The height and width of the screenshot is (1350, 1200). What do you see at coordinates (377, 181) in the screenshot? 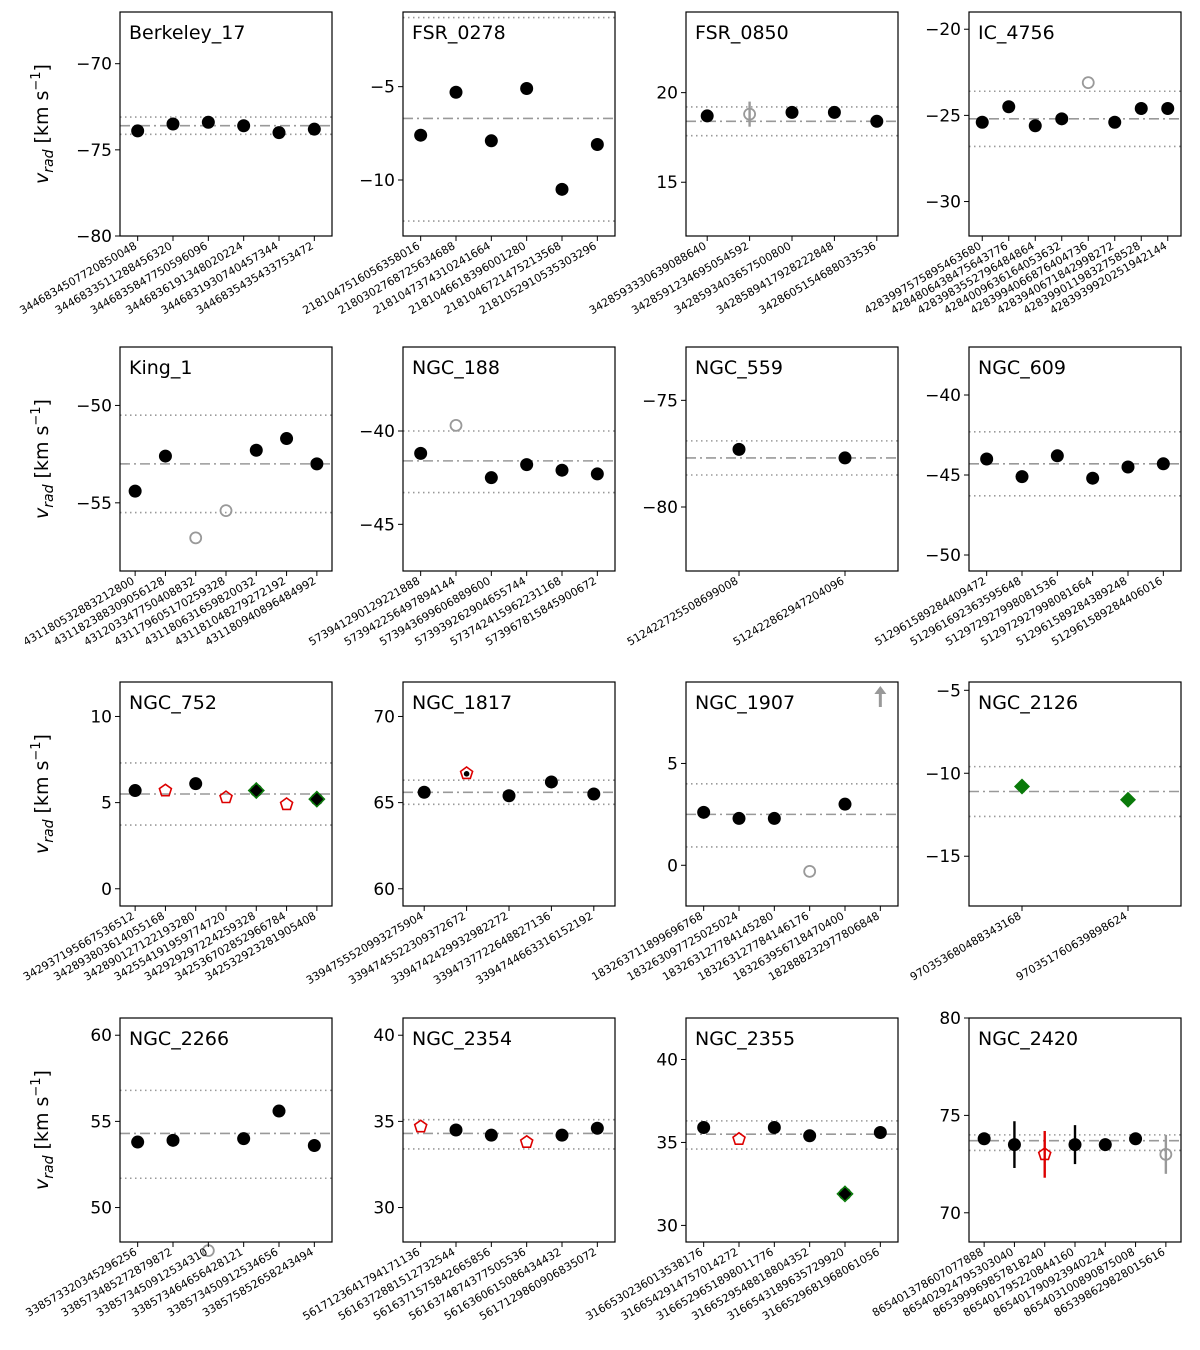
I see `y-tick-label: −10` at bounding box center [377, 181].